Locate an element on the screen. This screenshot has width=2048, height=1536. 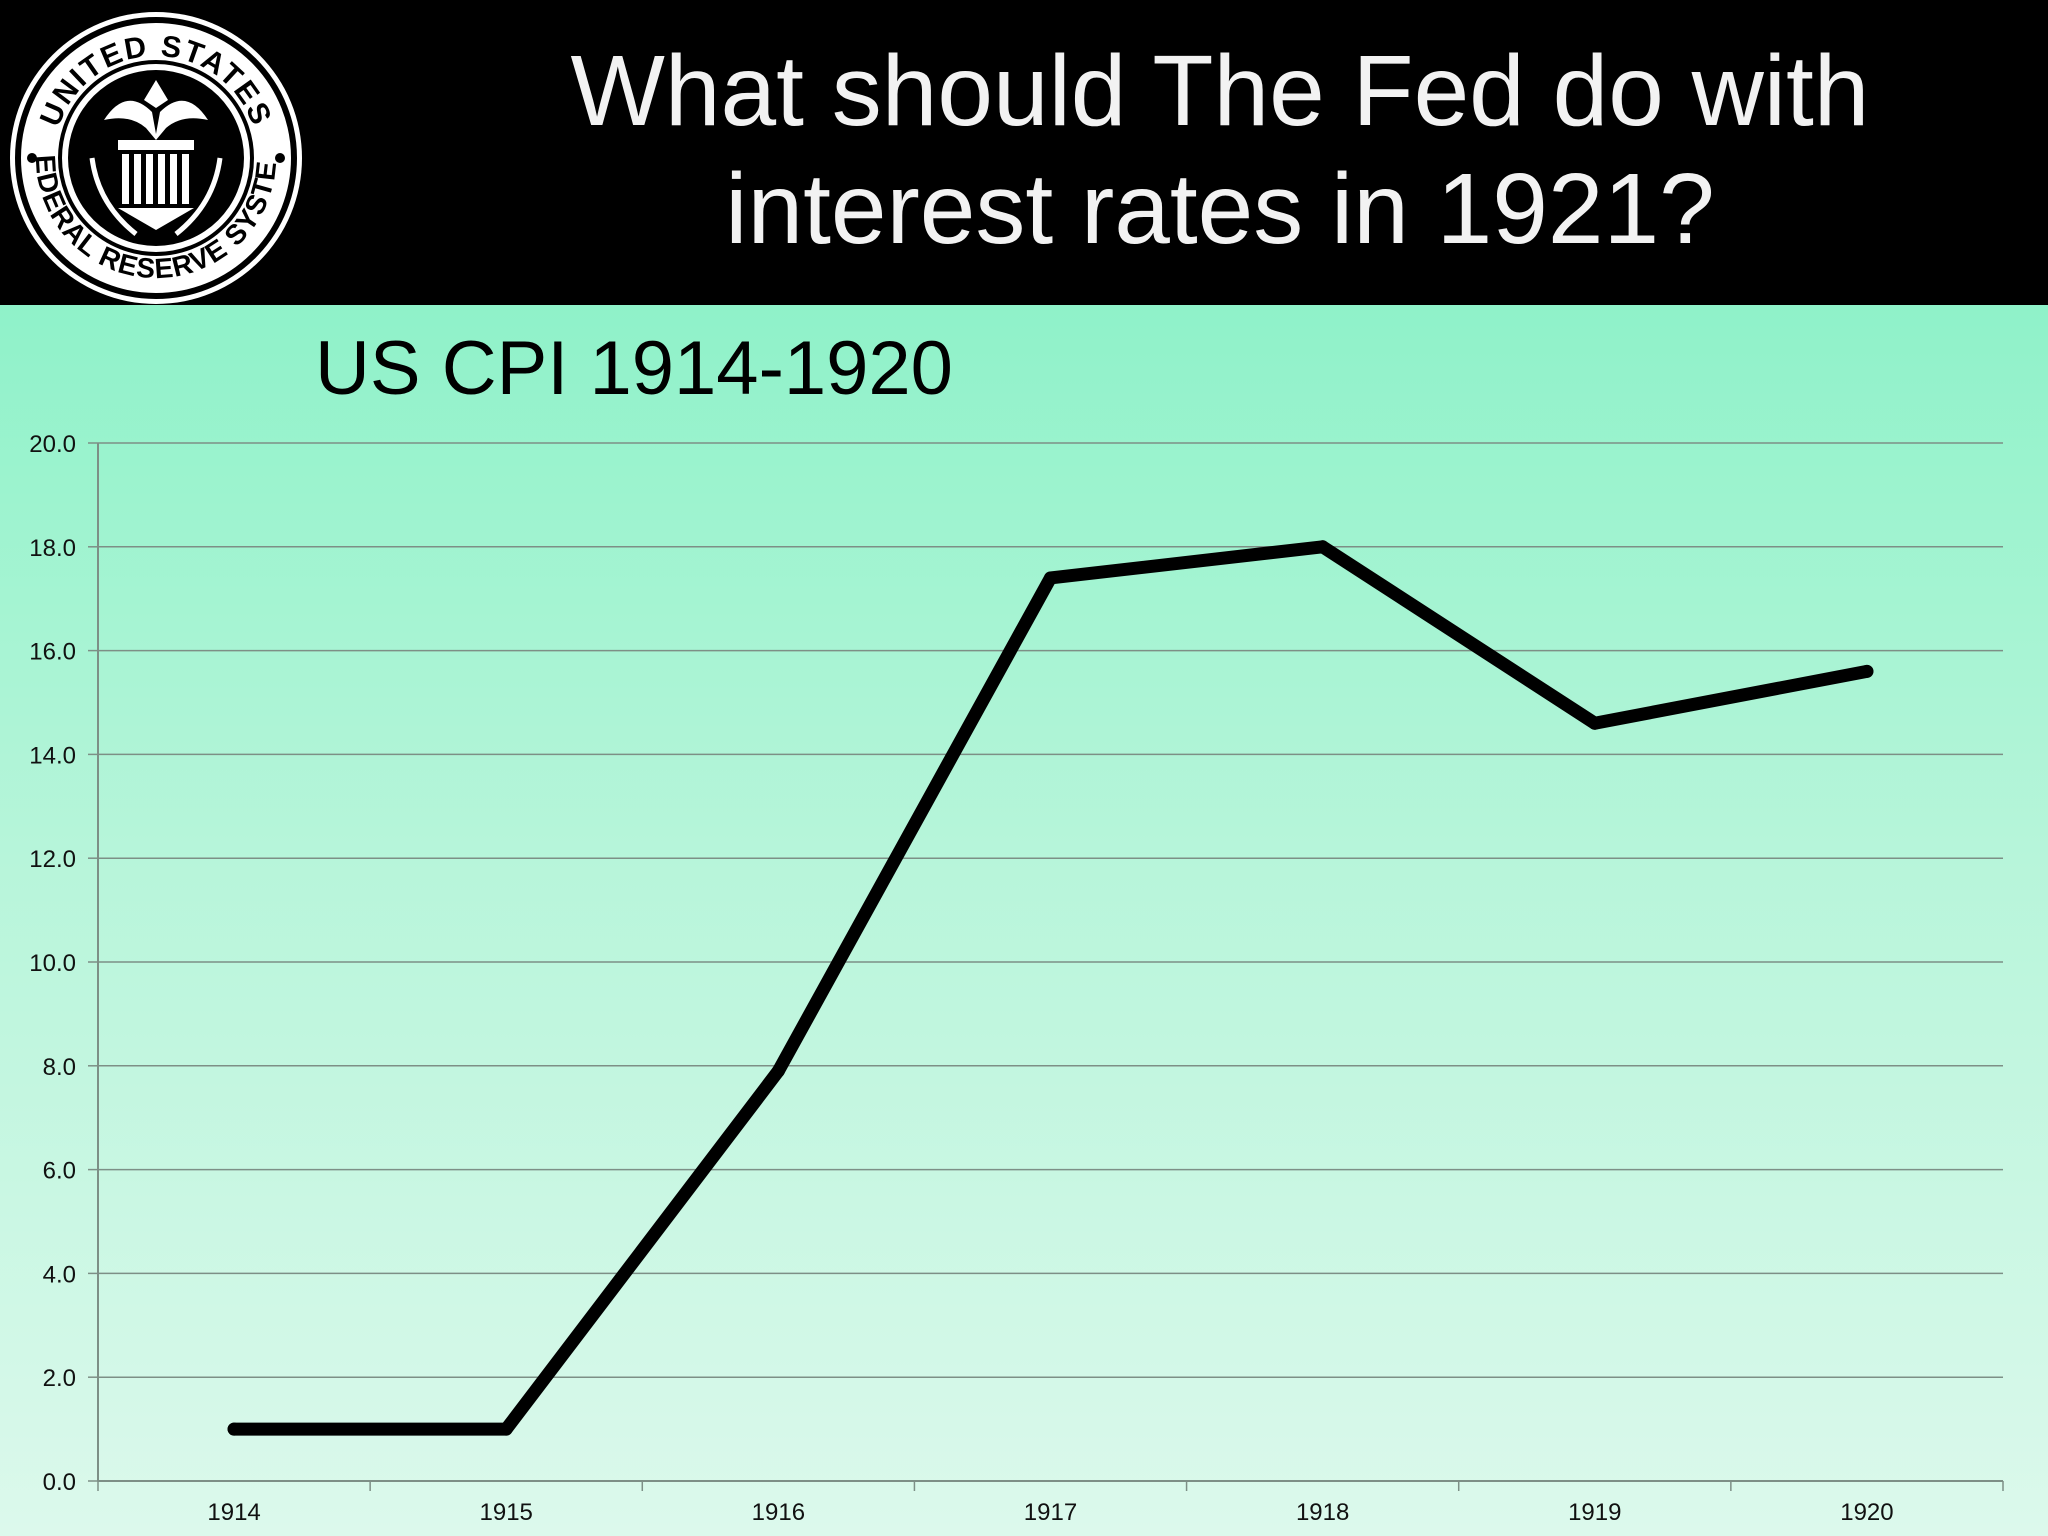
slide-title-line-2: interest rates in 1921? is located at coordinates (1220, 209).